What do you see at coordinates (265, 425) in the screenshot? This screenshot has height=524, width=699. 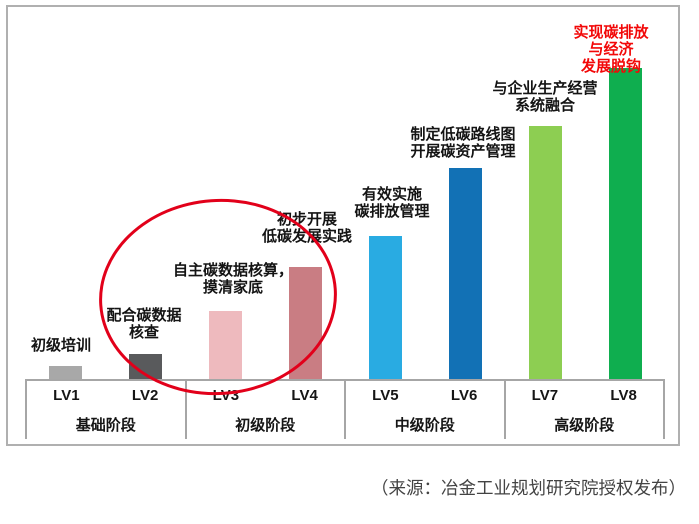 I see `stage-label-primary: 初级阶段` at bounding box center [265, 425].